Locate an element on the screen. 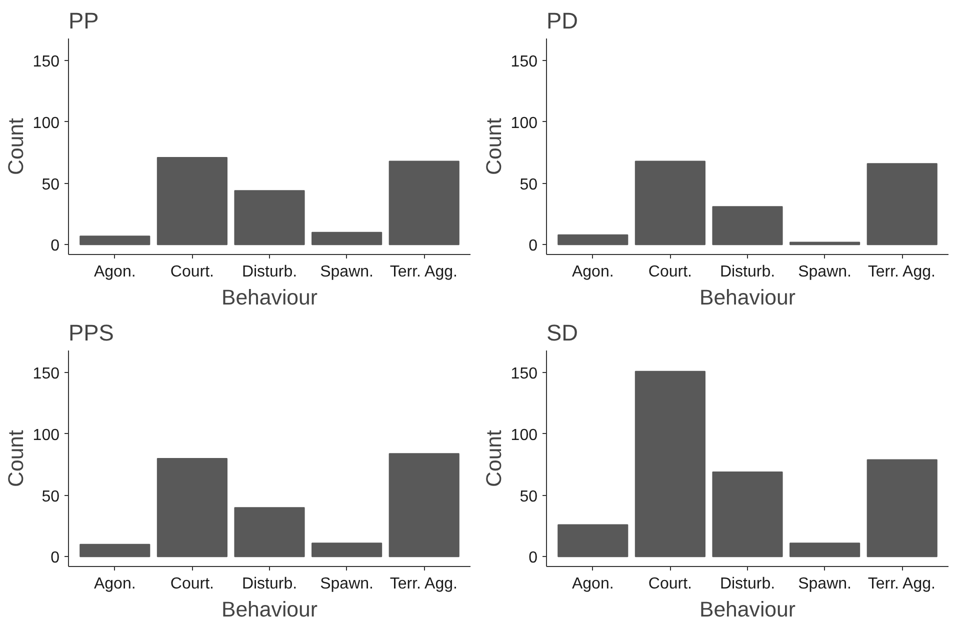 This screenshot has height=625, width=957. chart-title: SD is located at coordinates (562, 333).